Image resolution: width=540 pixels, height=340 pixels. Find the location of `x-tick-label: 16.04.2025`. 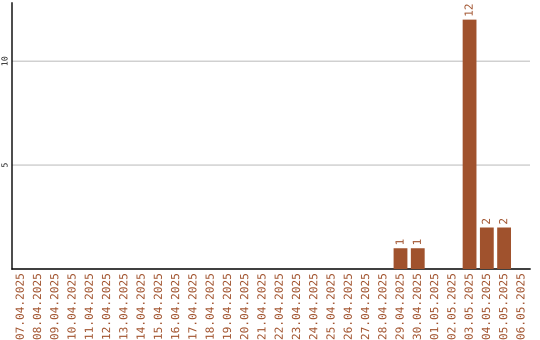

x-tick-label: 16.04.2025 is located at coordinates (175, 306).